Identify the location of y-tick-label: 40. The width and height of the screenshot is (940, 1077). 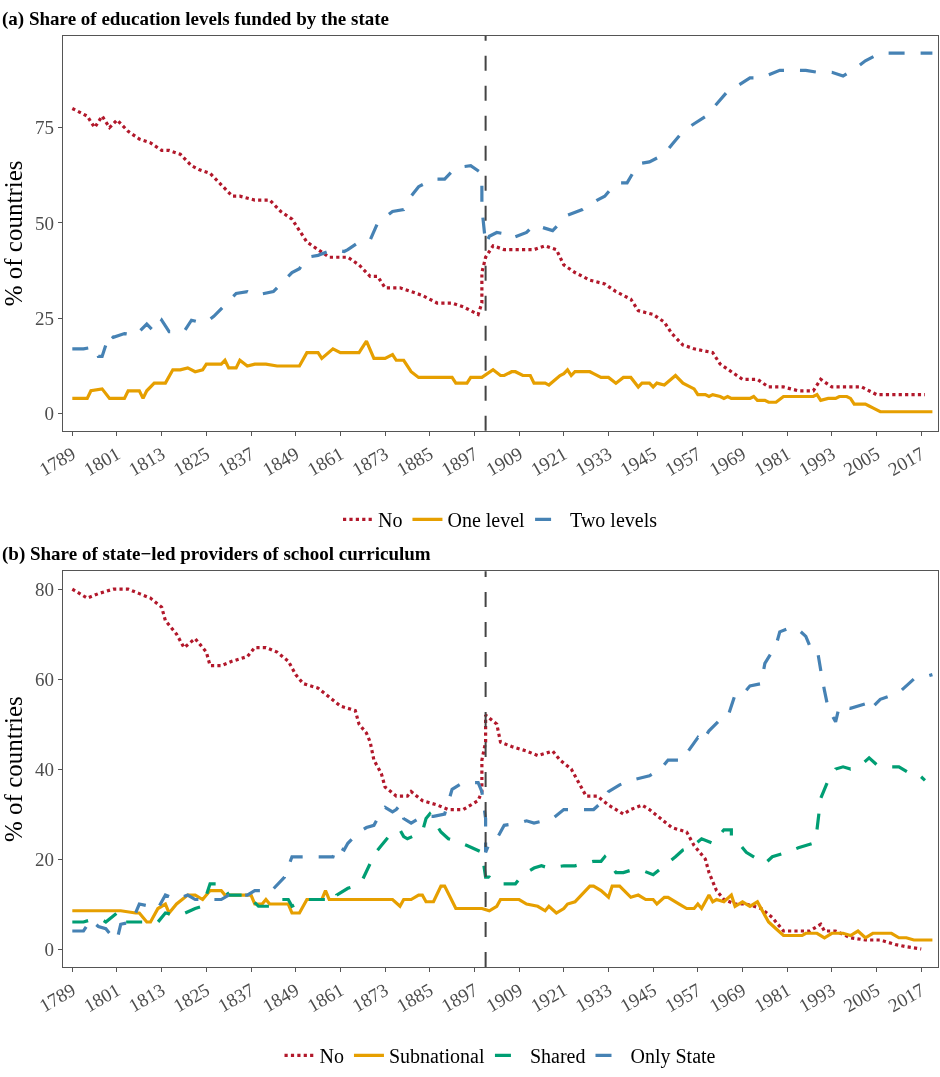
(45, 769).